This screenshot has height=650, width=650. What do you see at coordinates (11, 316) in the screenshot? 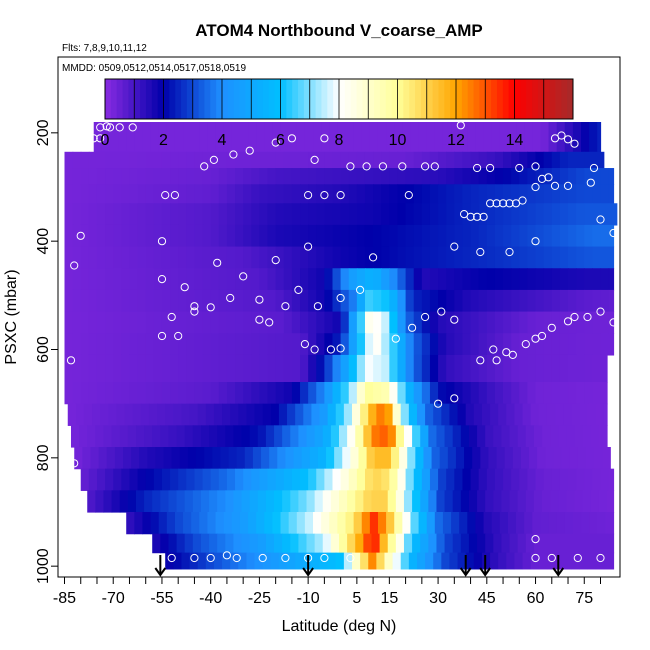
I see `y-axis-label: PSXC (mbar)` at bounding box center [11, 316].